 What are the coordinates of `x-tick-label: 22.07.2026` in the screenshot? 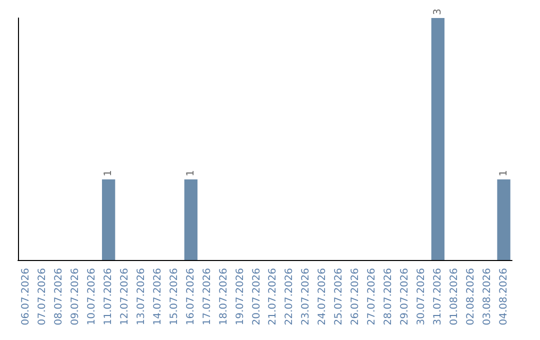 It's located at (290, 297).